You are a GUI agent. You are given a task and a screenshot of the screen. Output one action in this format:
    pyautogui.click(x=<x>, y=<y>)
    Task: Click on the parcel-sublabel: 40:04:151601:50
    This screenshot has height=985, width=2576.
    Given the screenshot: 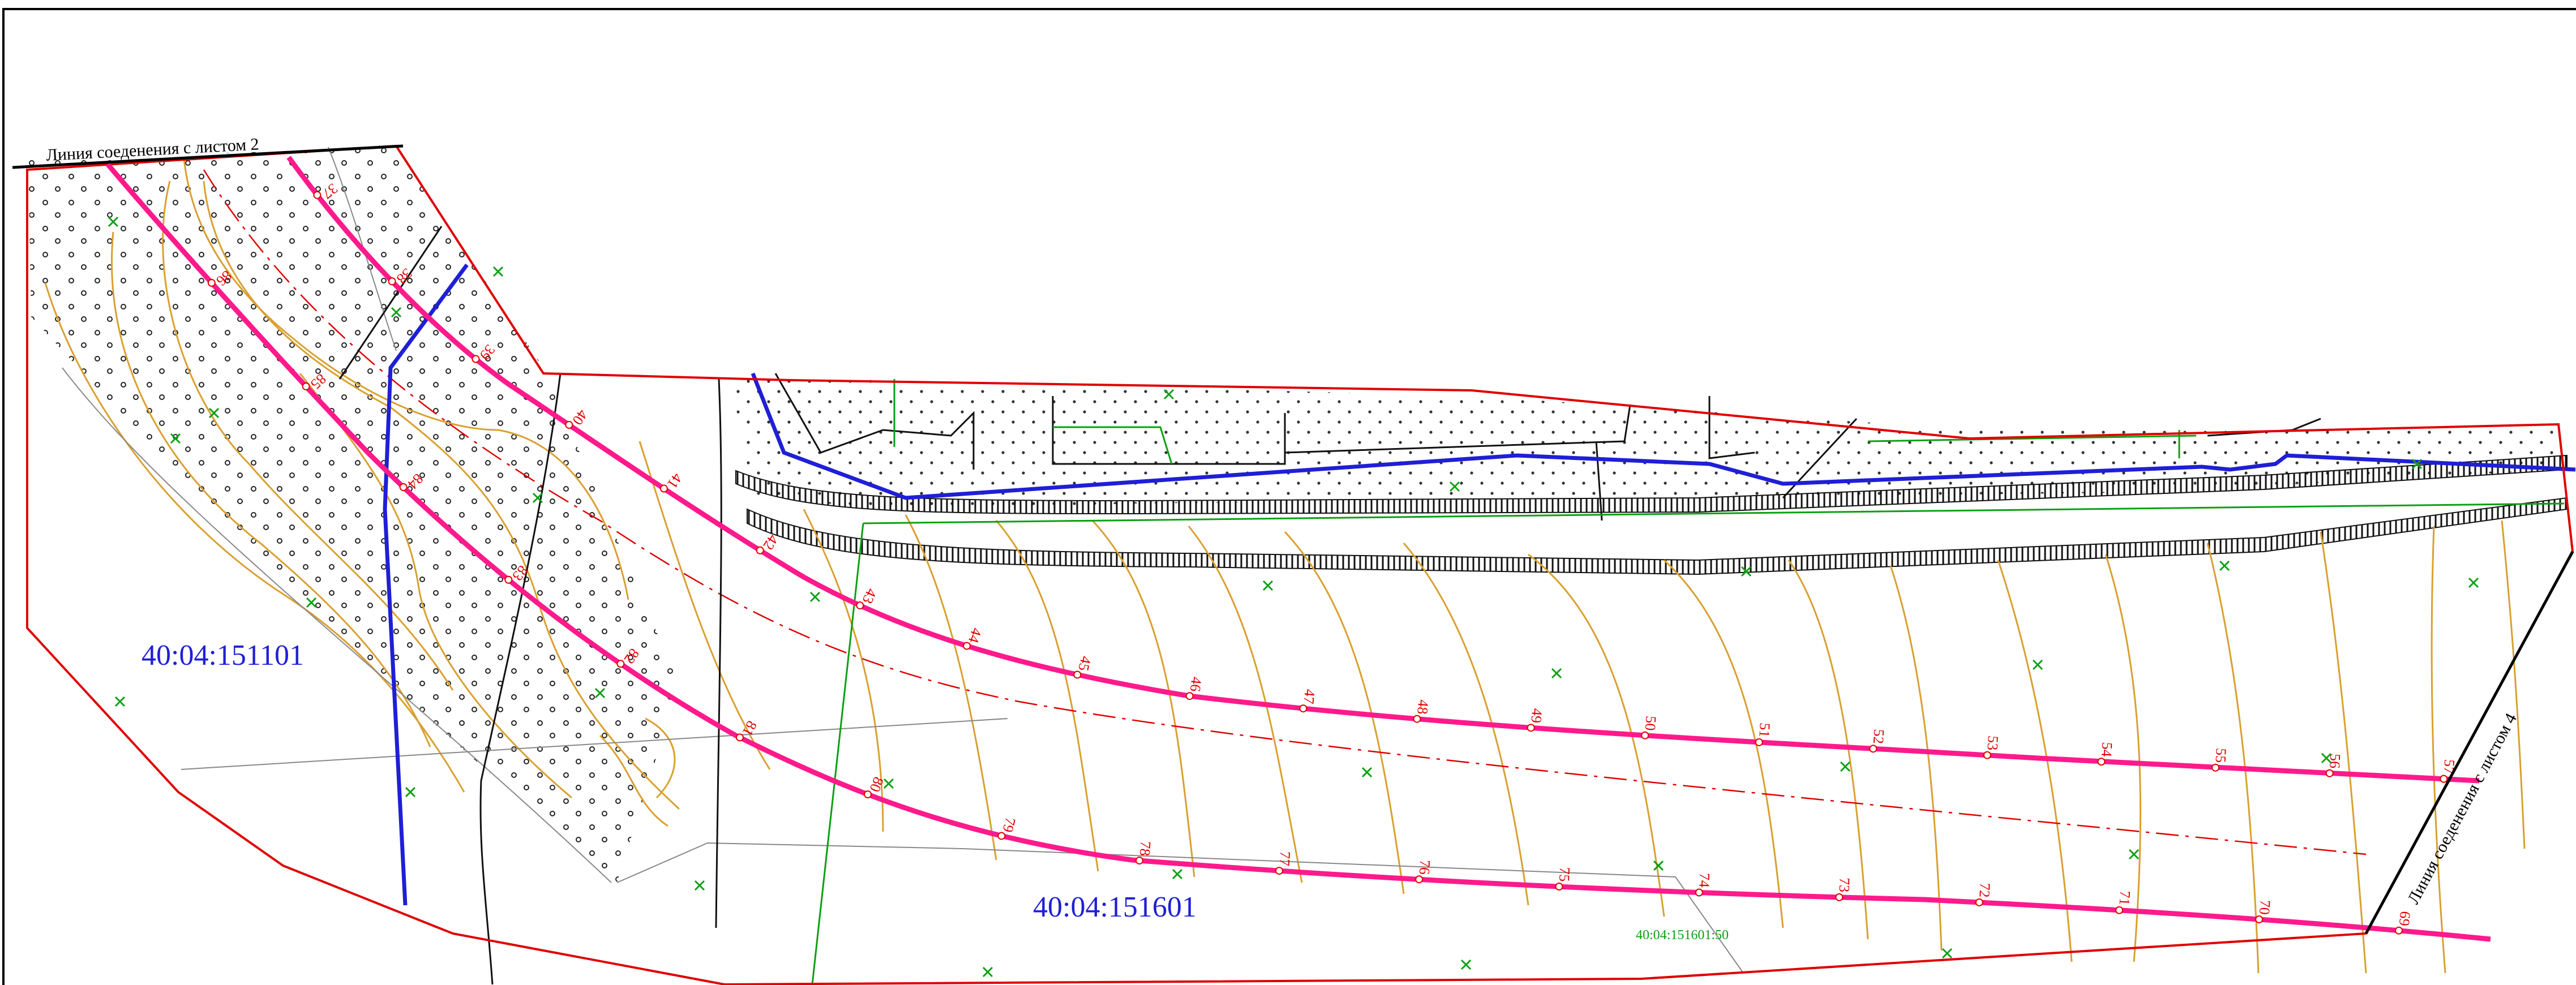 What is the action you would take?
    pyautogui.click(x=1682, y=935)
    